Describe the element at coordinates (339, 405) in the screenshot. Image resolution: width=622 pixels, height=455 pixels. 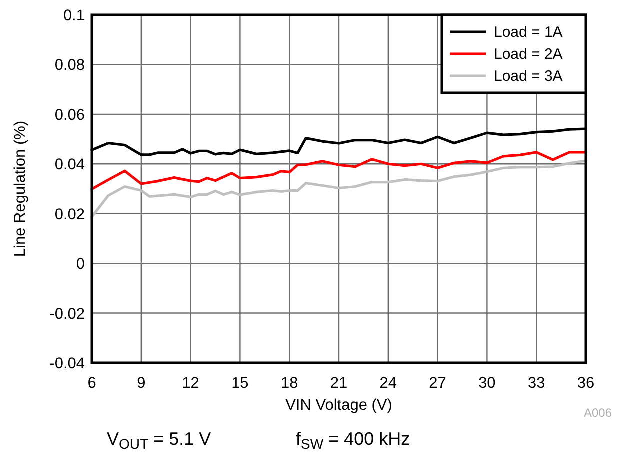
I see `x-axis-title: VIN Voltage (V)` at that location.